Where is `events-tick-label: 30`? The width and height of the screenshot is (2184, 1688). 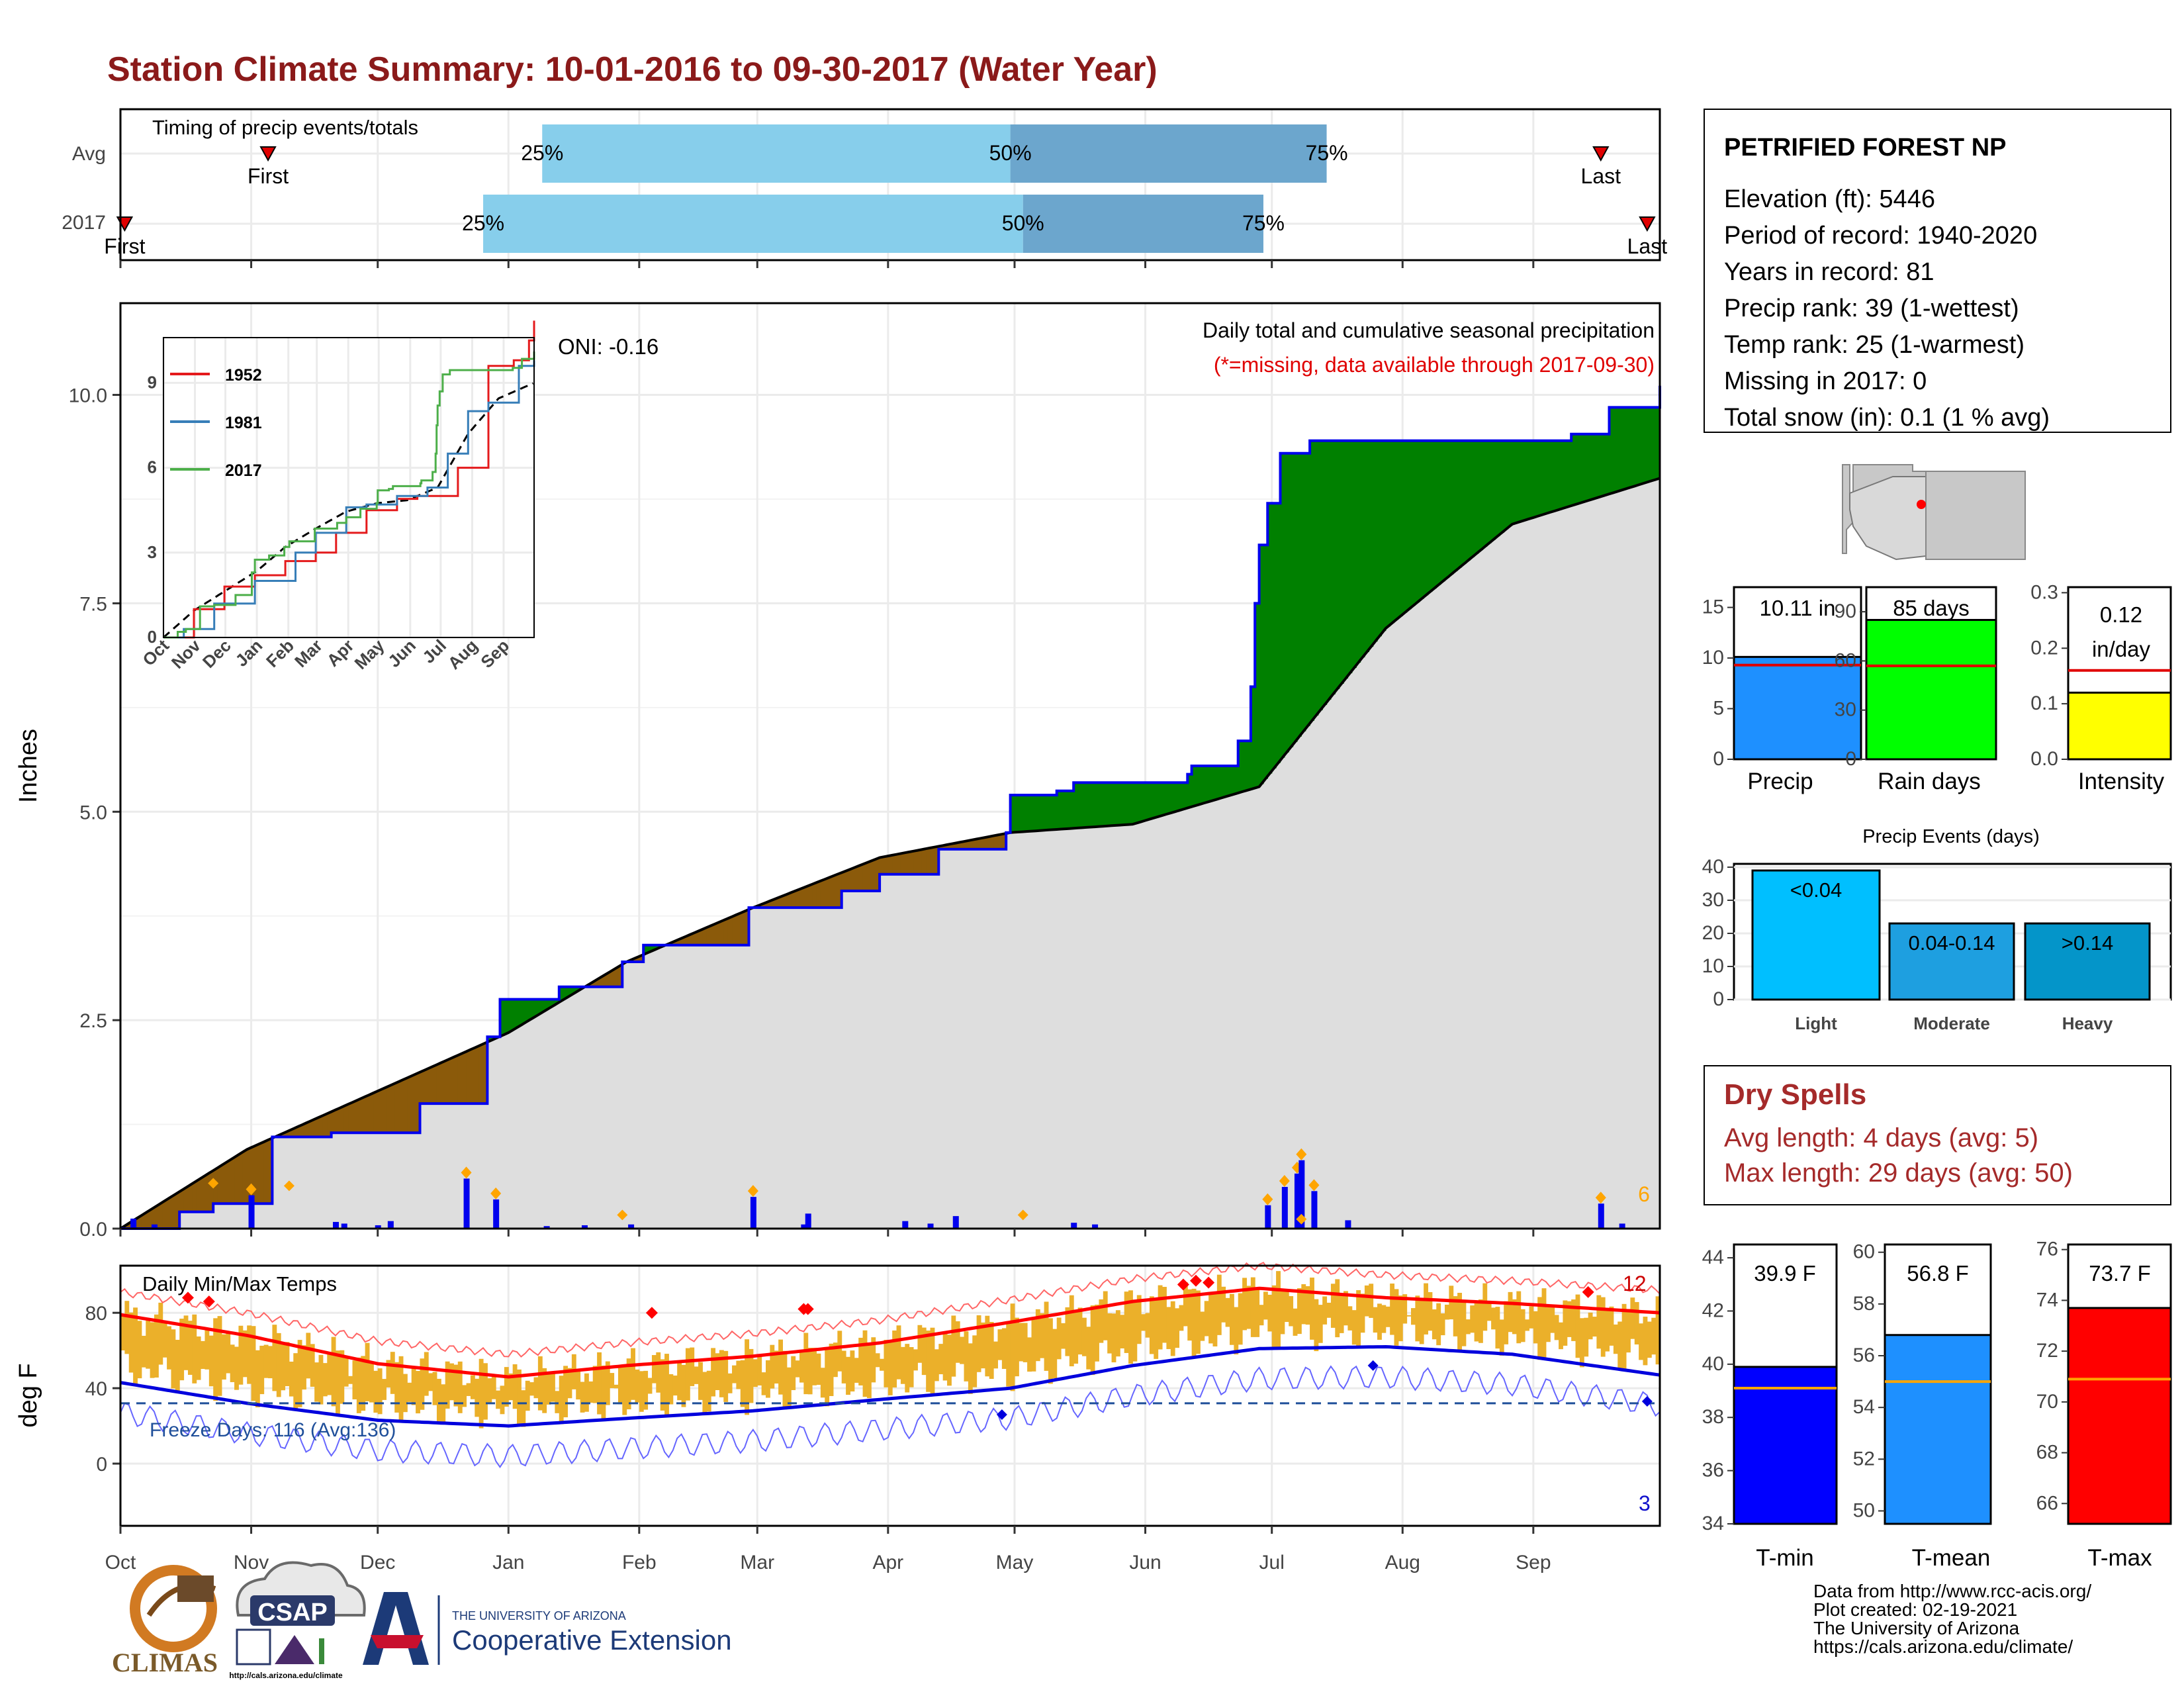 events-tick-label: 30 is located at coordinates (1713, 900).